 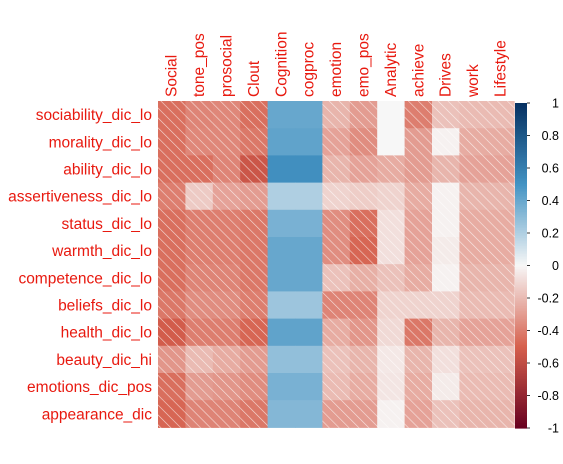 I want to click on column-label: Clout, so click(x=254, y=78).